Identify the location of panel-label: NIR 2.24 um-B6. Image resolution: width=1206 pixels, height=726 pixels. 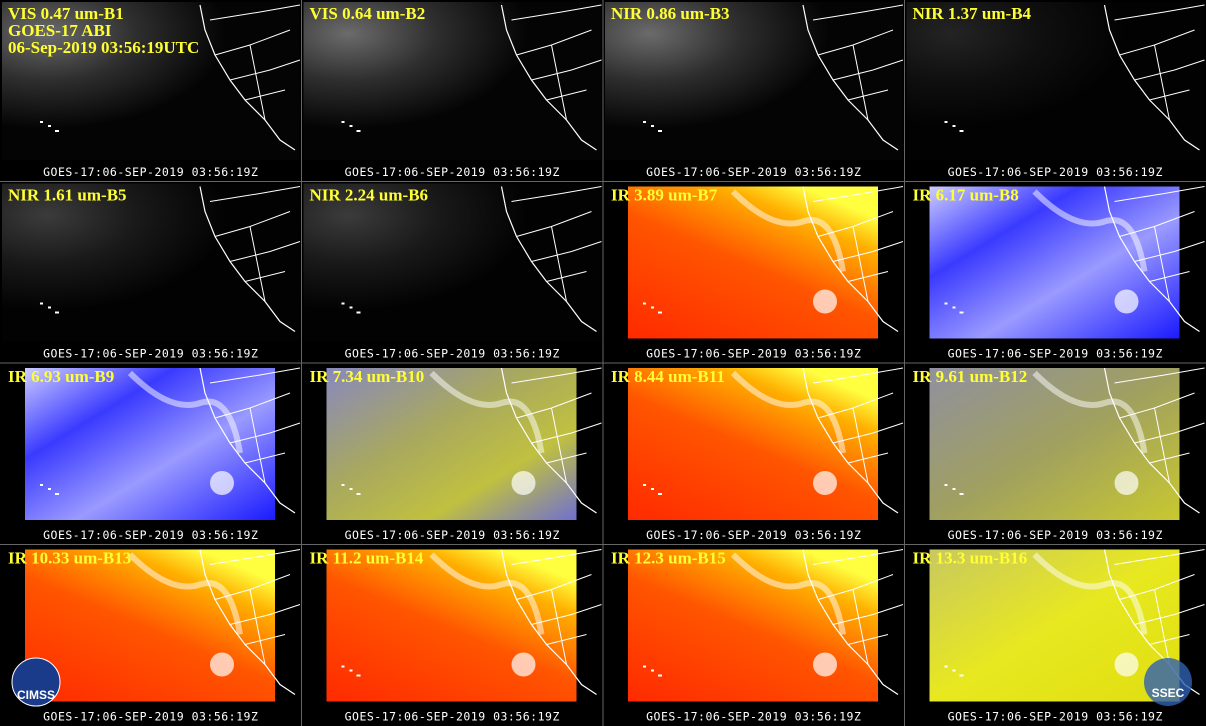
(369, 195).